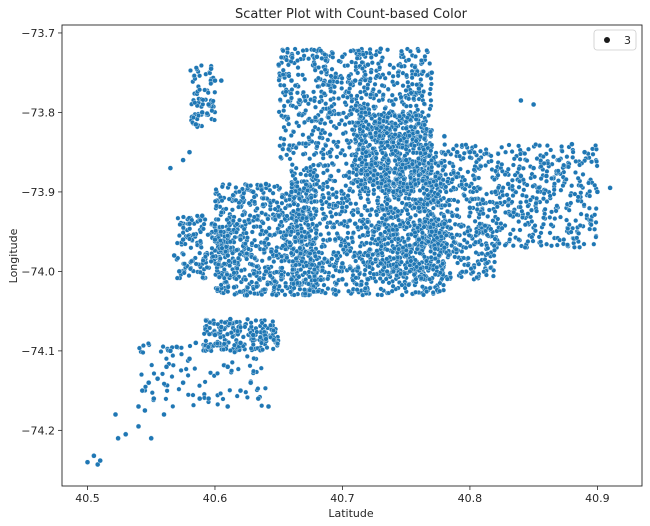  What do you see at coordinates (41, 232) in the screenshot?
I see `y-axis-ticks: −73.7−73.8−73.9−74.0−74.1−74.2` at bounding box center [41, 232].